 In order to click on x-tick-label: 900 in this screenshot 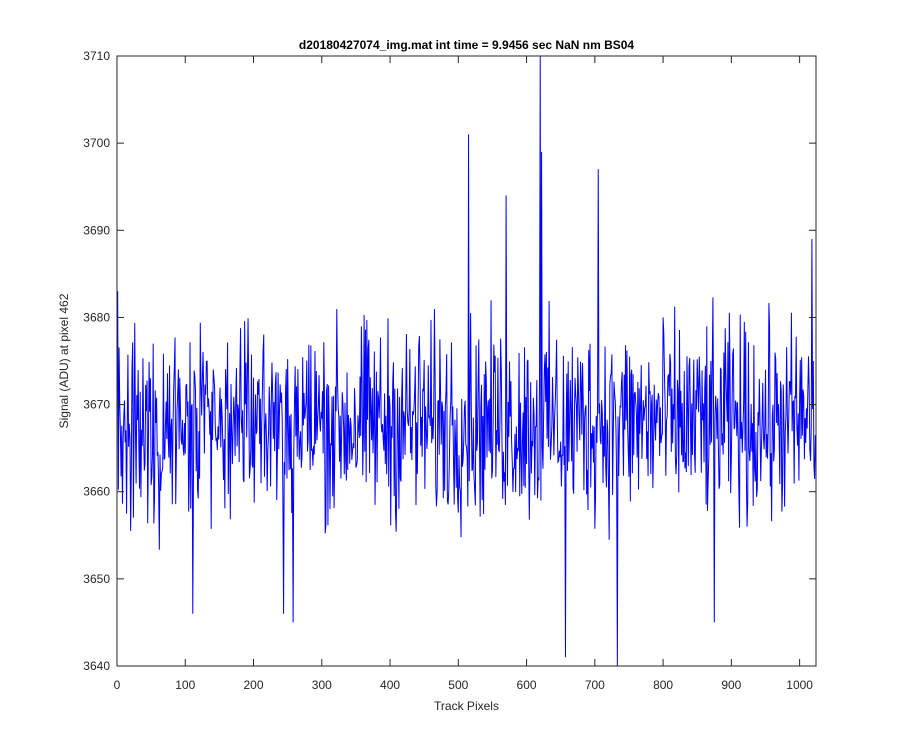, I will do `click(731, 685)`.